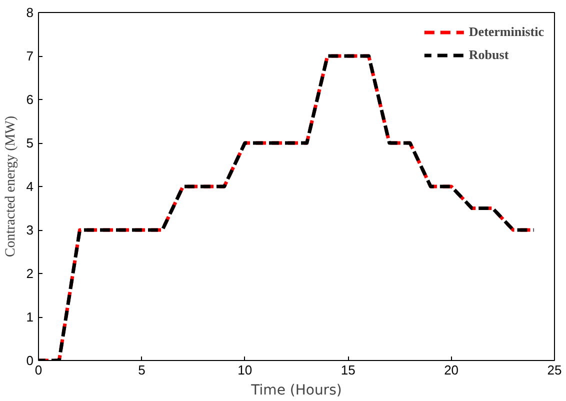 This screenshot has height=401, width=566. I want to click on x-tick-label: 20, so click(451, 370).